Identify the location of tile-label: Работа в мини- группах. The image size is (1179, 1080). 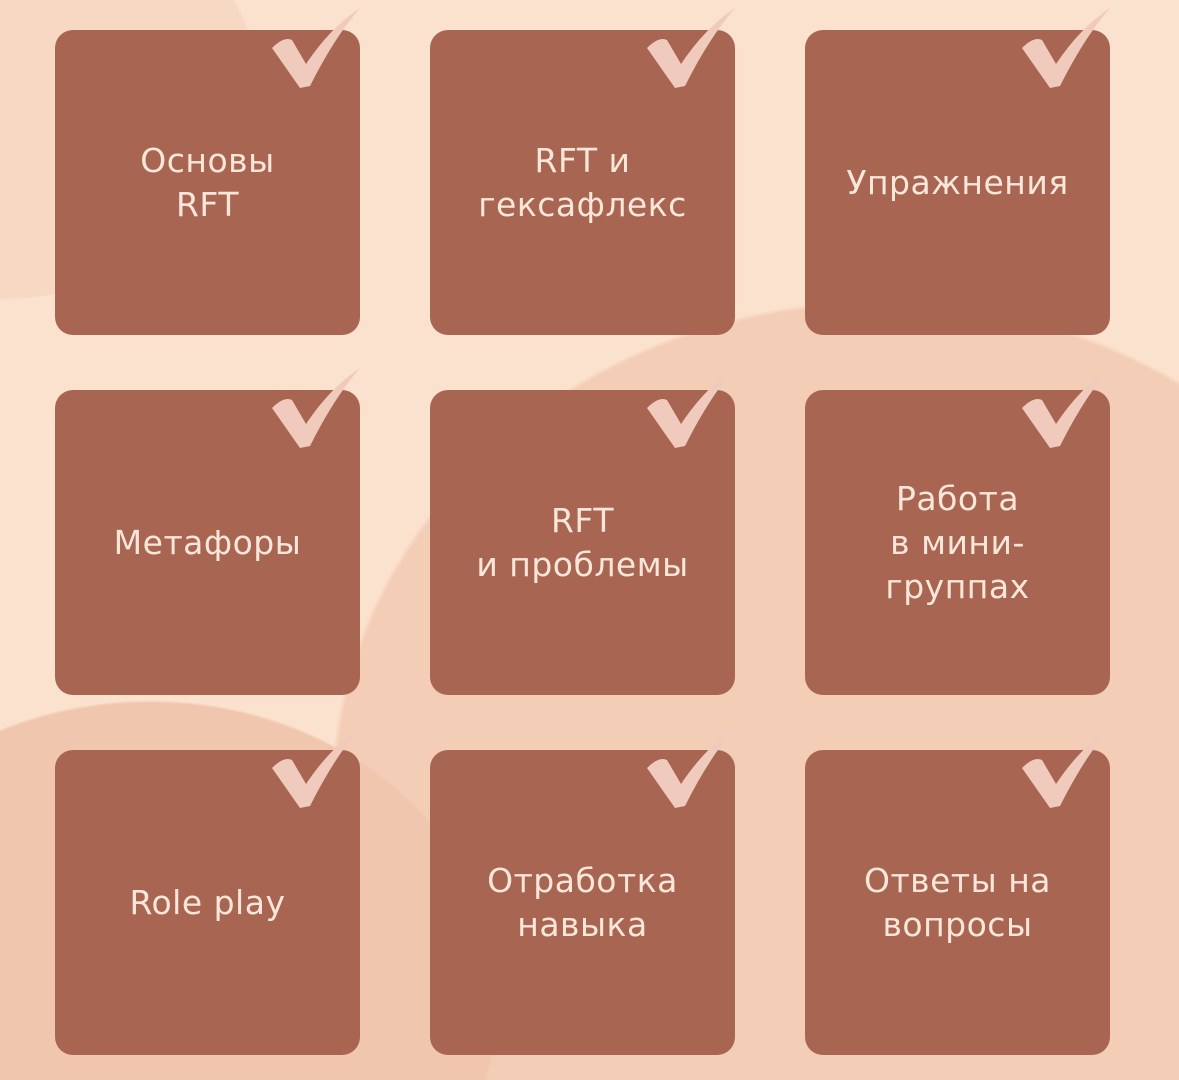
(957, 542).